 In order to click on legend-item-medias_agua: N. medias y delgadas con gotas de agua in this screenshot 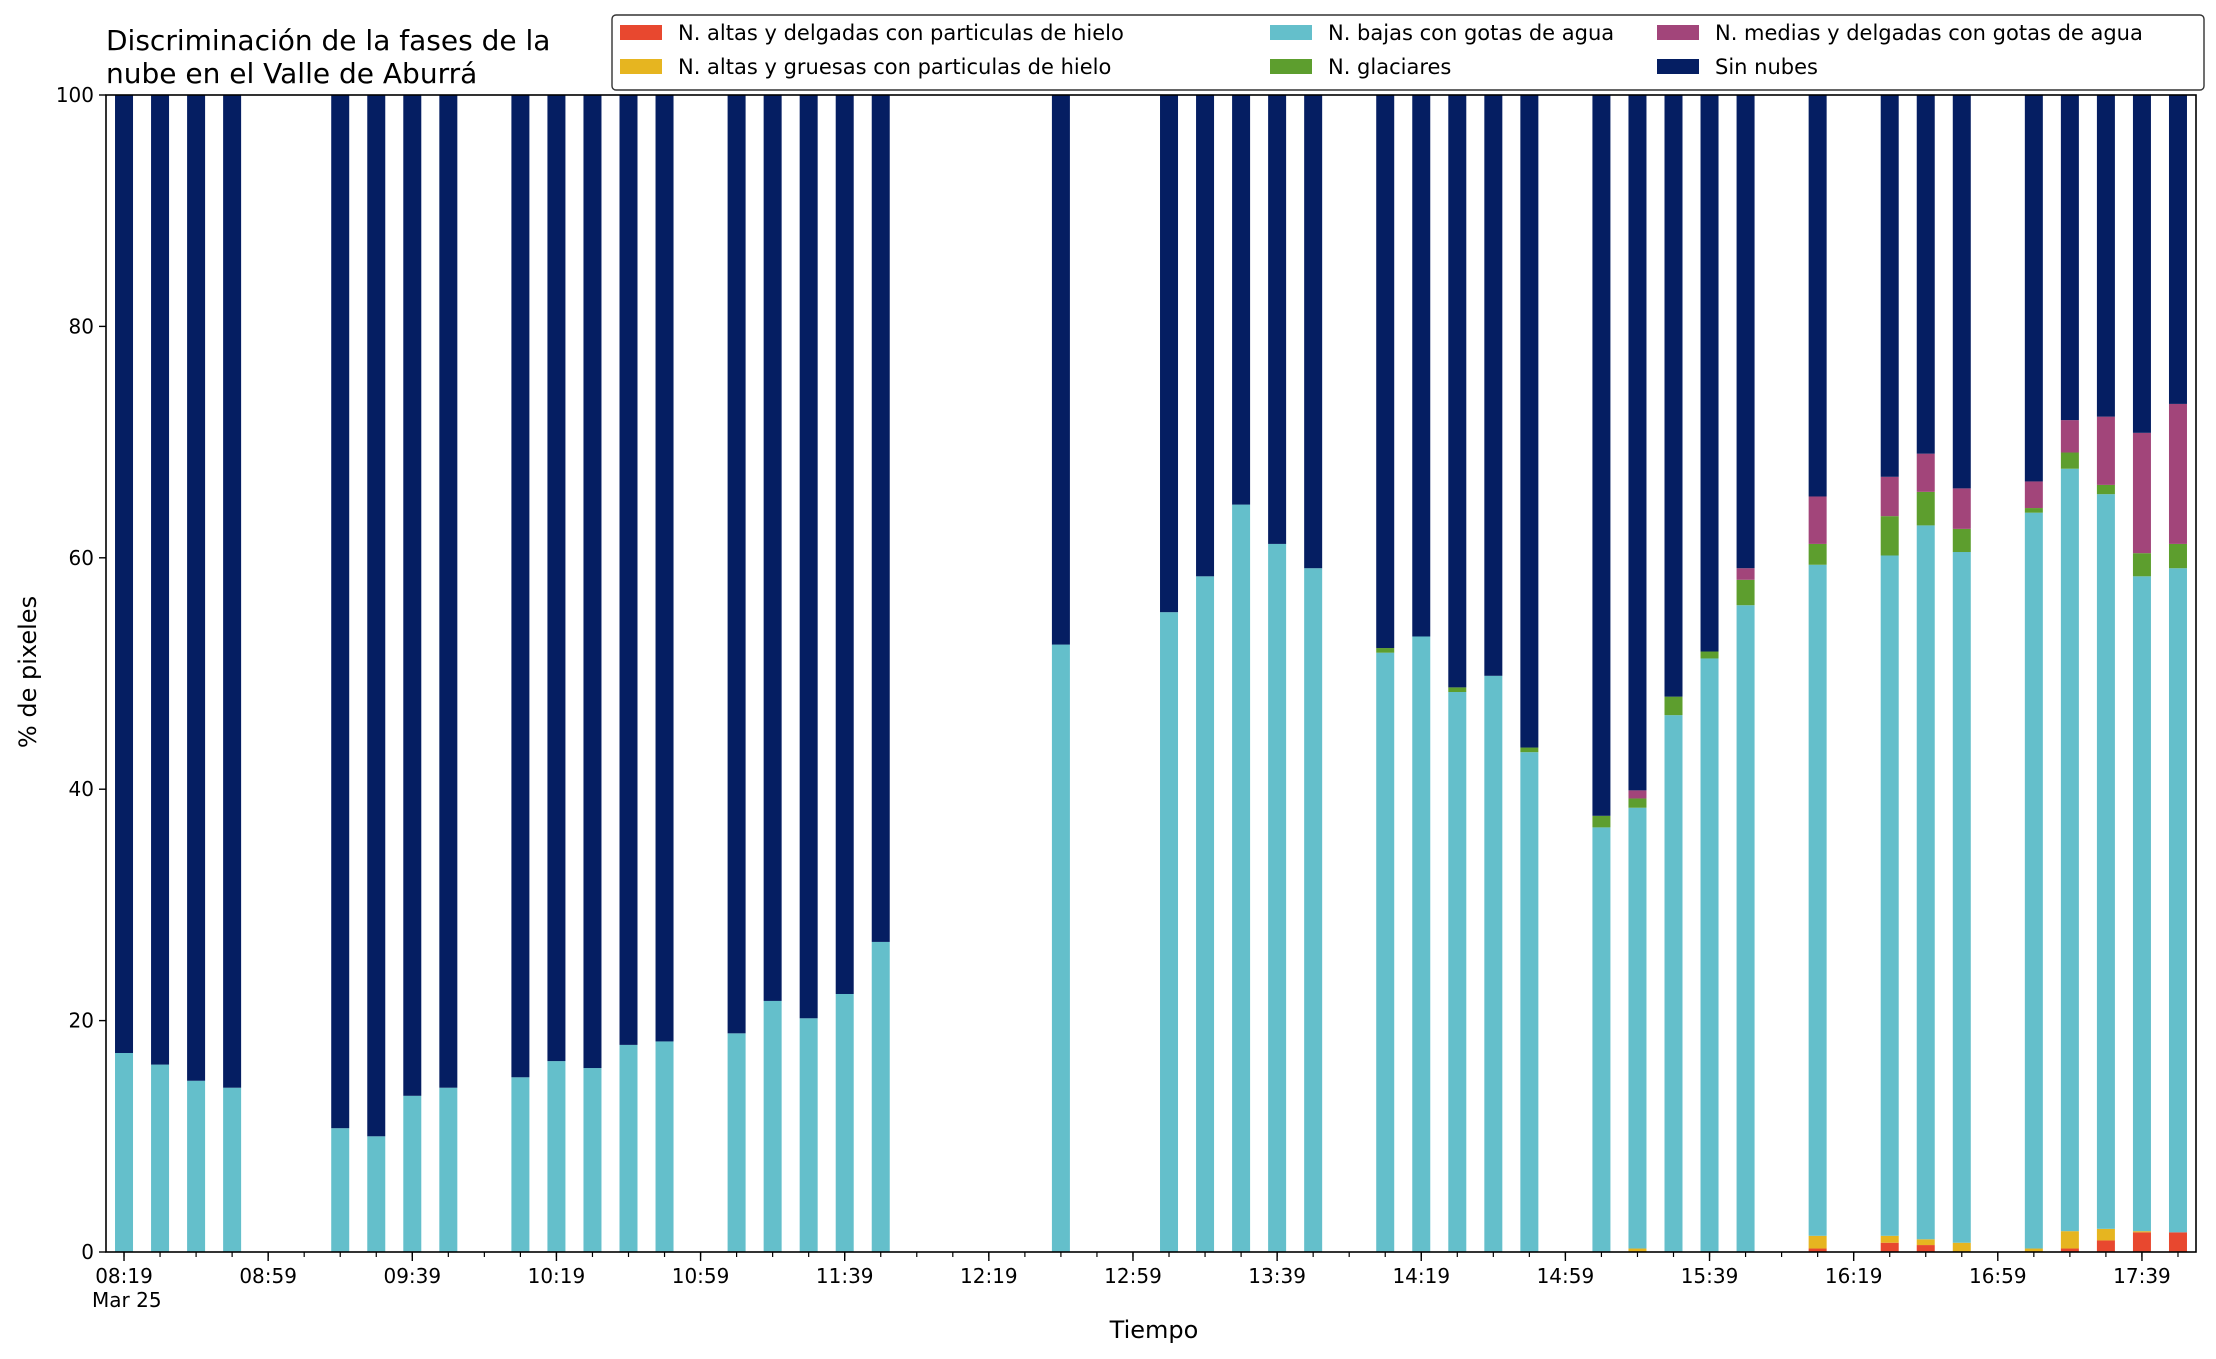, I will do `click(1900, 33)`.